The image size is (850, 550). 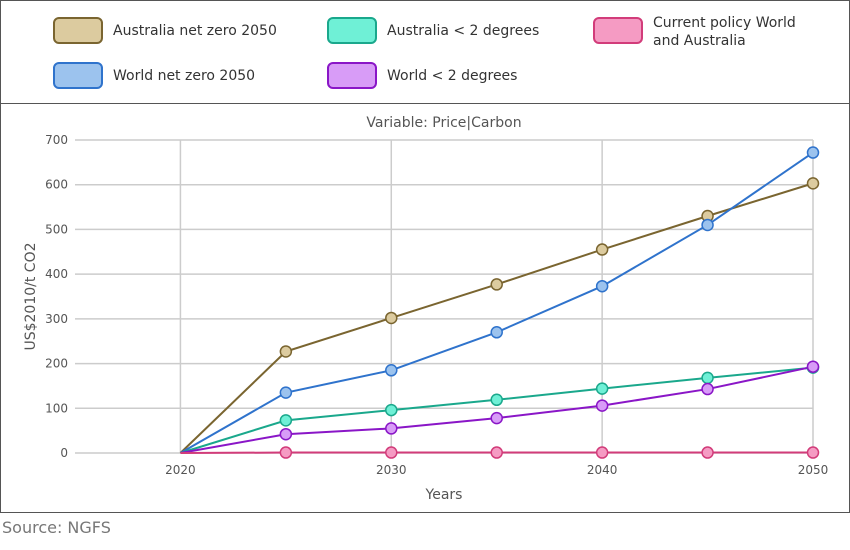 I want to click on x-axis-label: Years, so click(x=444, y=495).